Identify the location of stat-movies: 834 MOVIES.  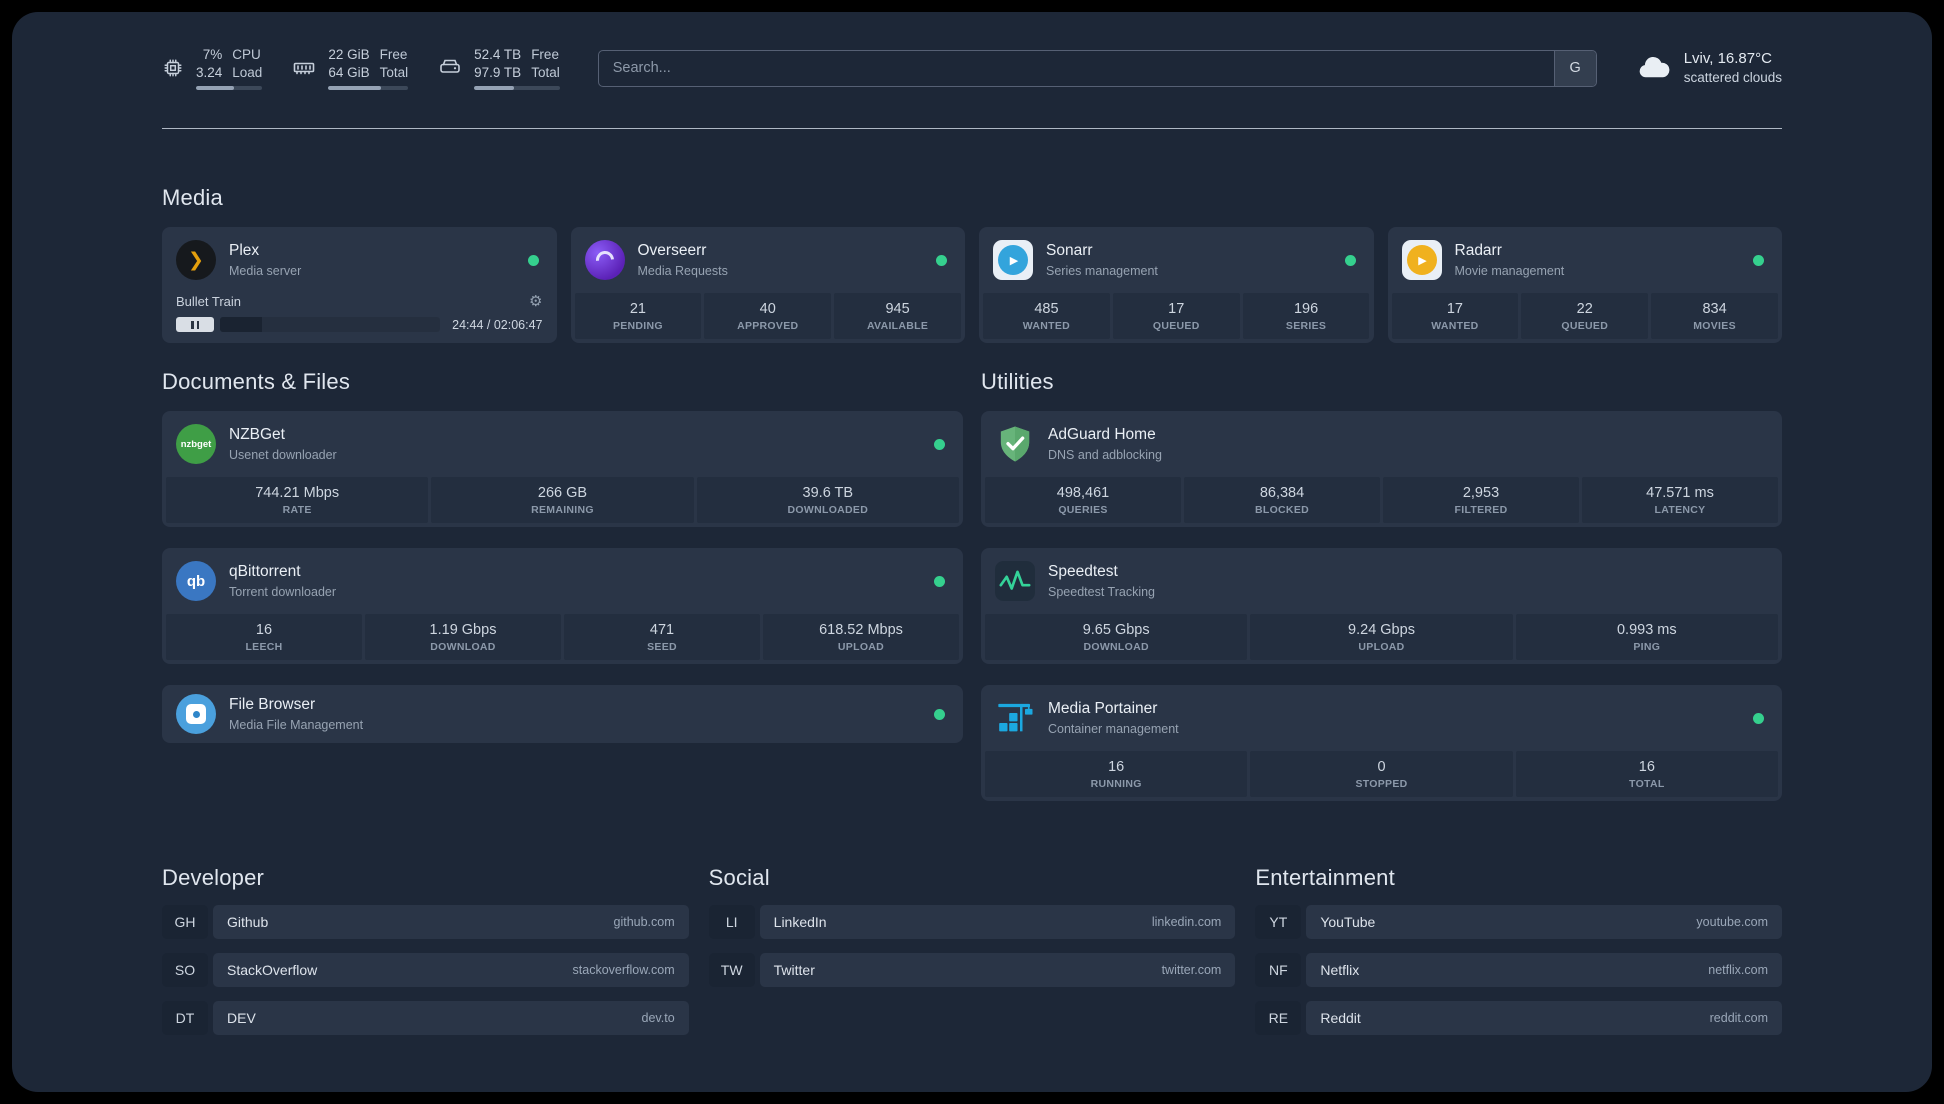
(1714, 316).